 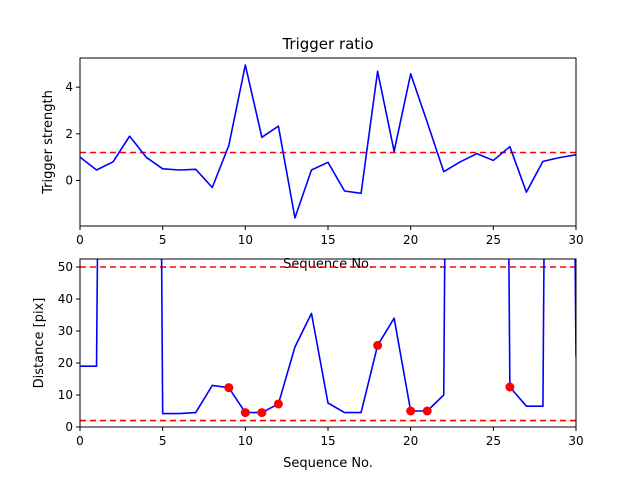 What do you see at coordinates (327, 44) in the screenshot?
I see `chart-title: Trigger ratio` at bounding box center [327, 44].